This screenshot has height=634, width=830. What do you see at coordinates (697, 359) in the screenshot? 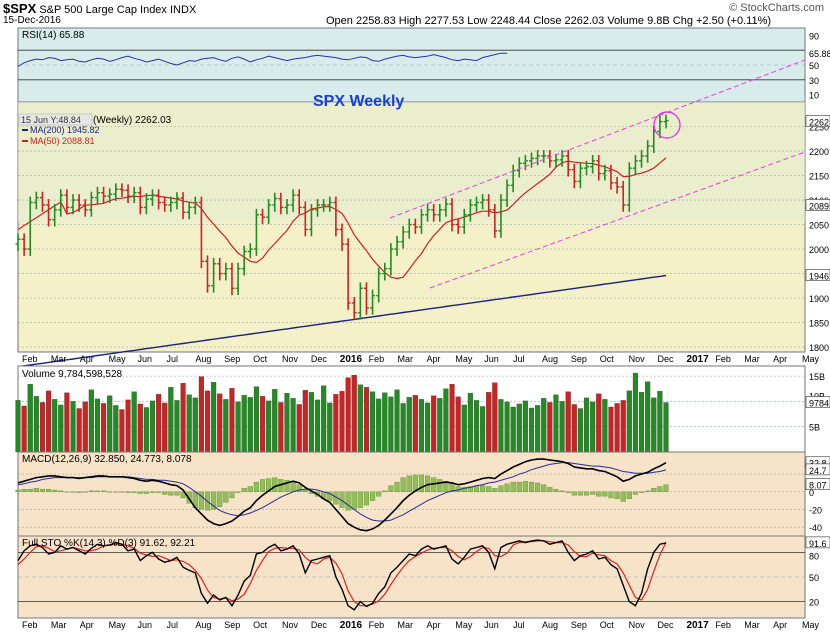
I see `price-x-label: 2017` at bounding box center [697, 359].